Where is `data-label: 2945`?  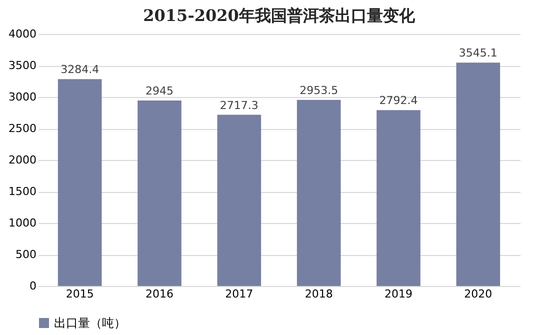
data-label: 2945 is located at coordinates (159, 91).